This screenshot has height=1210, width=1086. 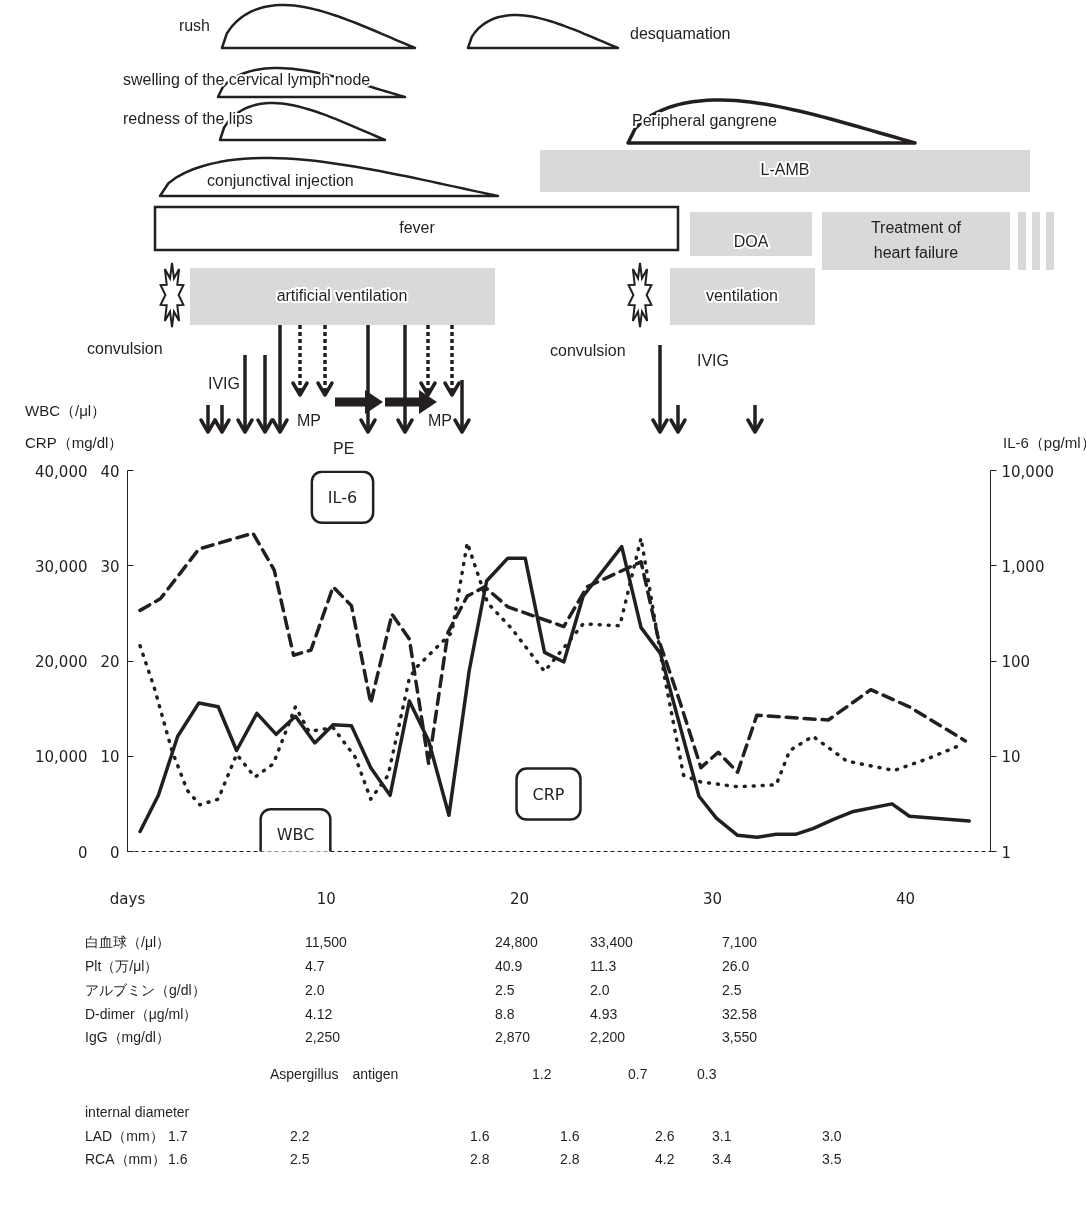 I want to click on y-tick-label: 10,000, so click(x=61, y=757).